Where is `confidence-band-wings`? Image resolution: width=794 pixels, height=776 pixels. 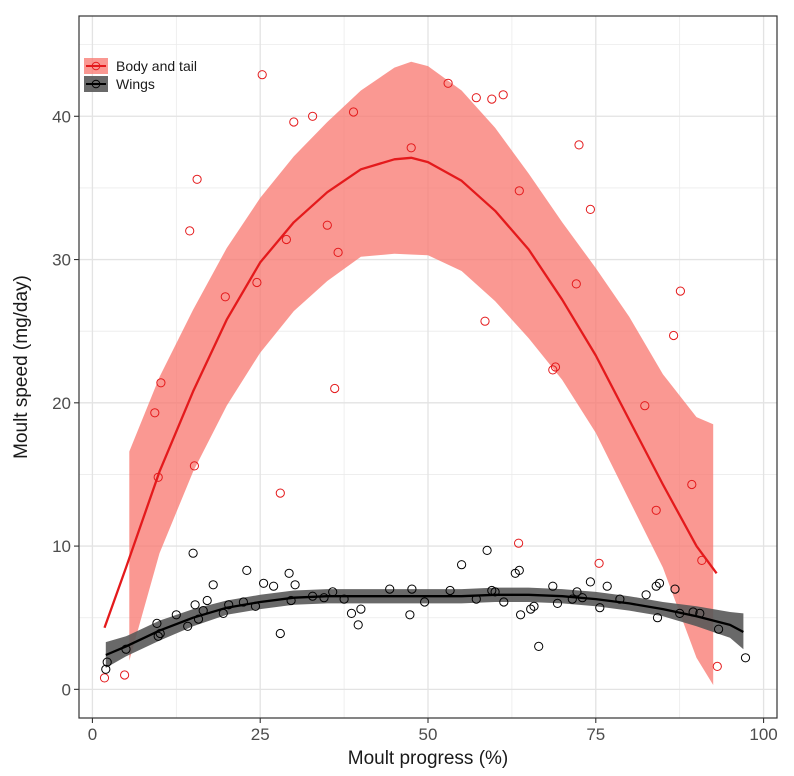 confidence-band-wings is located at coordinates (424, 627).